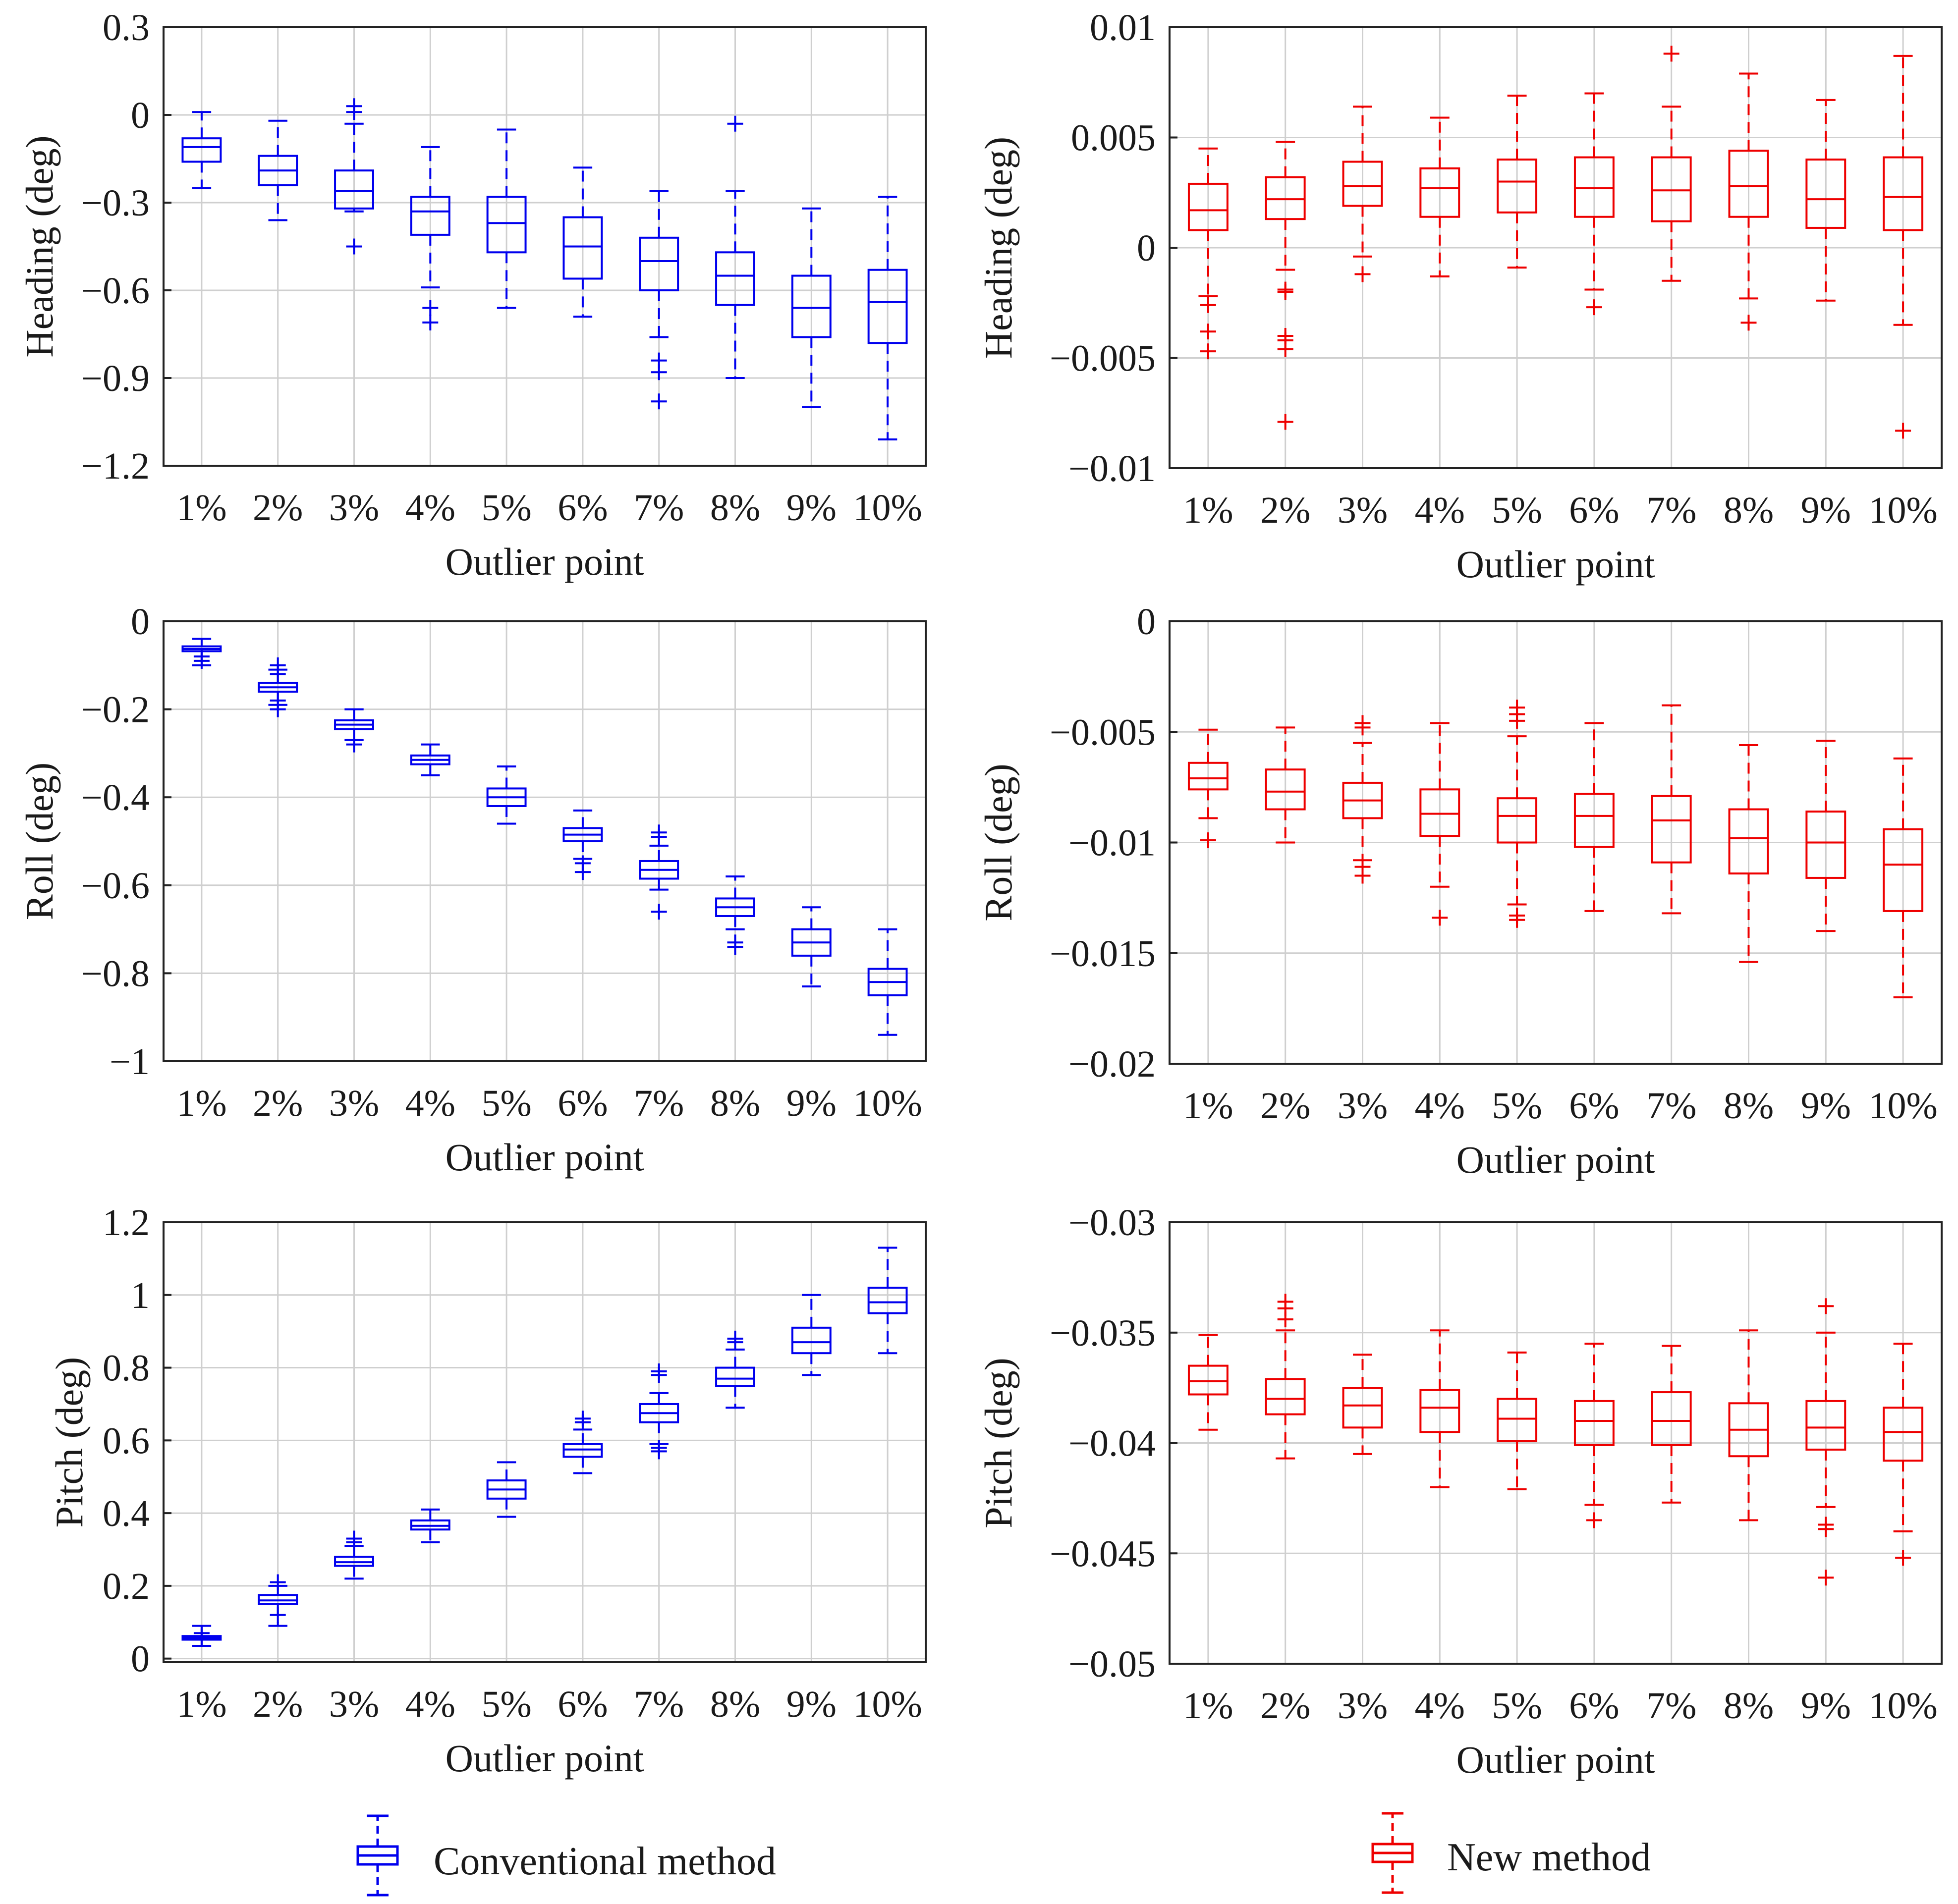 The width and height of the screenshot is (1958, 1904). Describe the element at coordinates (115, 974) in the screenshot. I see `y-tick-label: −0.8` at that location.